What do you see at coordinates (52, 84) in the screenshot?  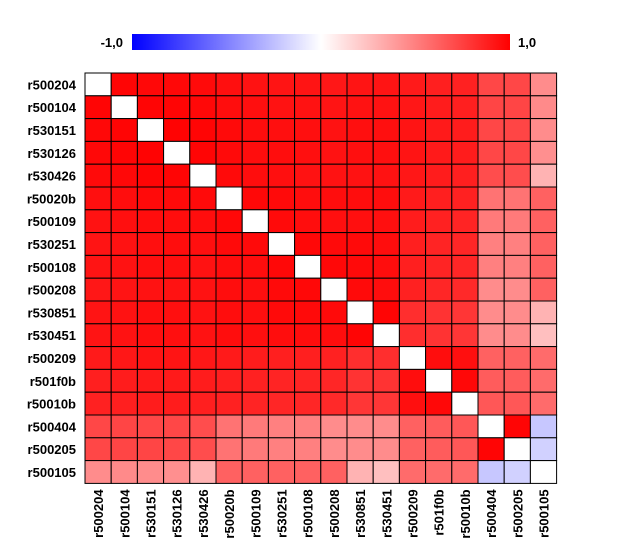 I see `row-label: r500204` at bounding box center [52, 84].